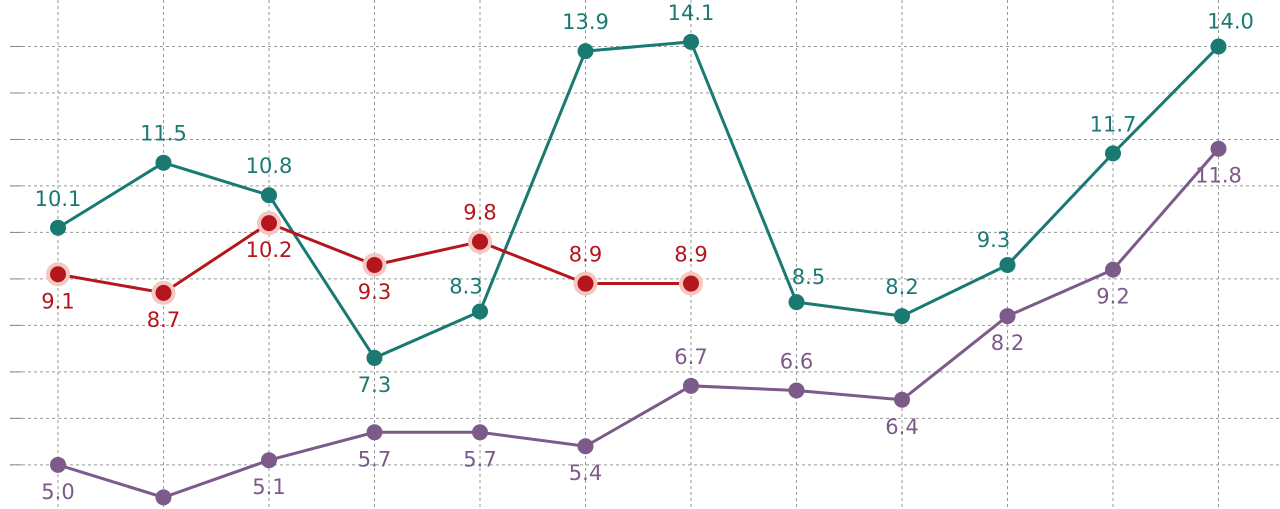  I want to click on data-label: 10.8, so click(269, 166).